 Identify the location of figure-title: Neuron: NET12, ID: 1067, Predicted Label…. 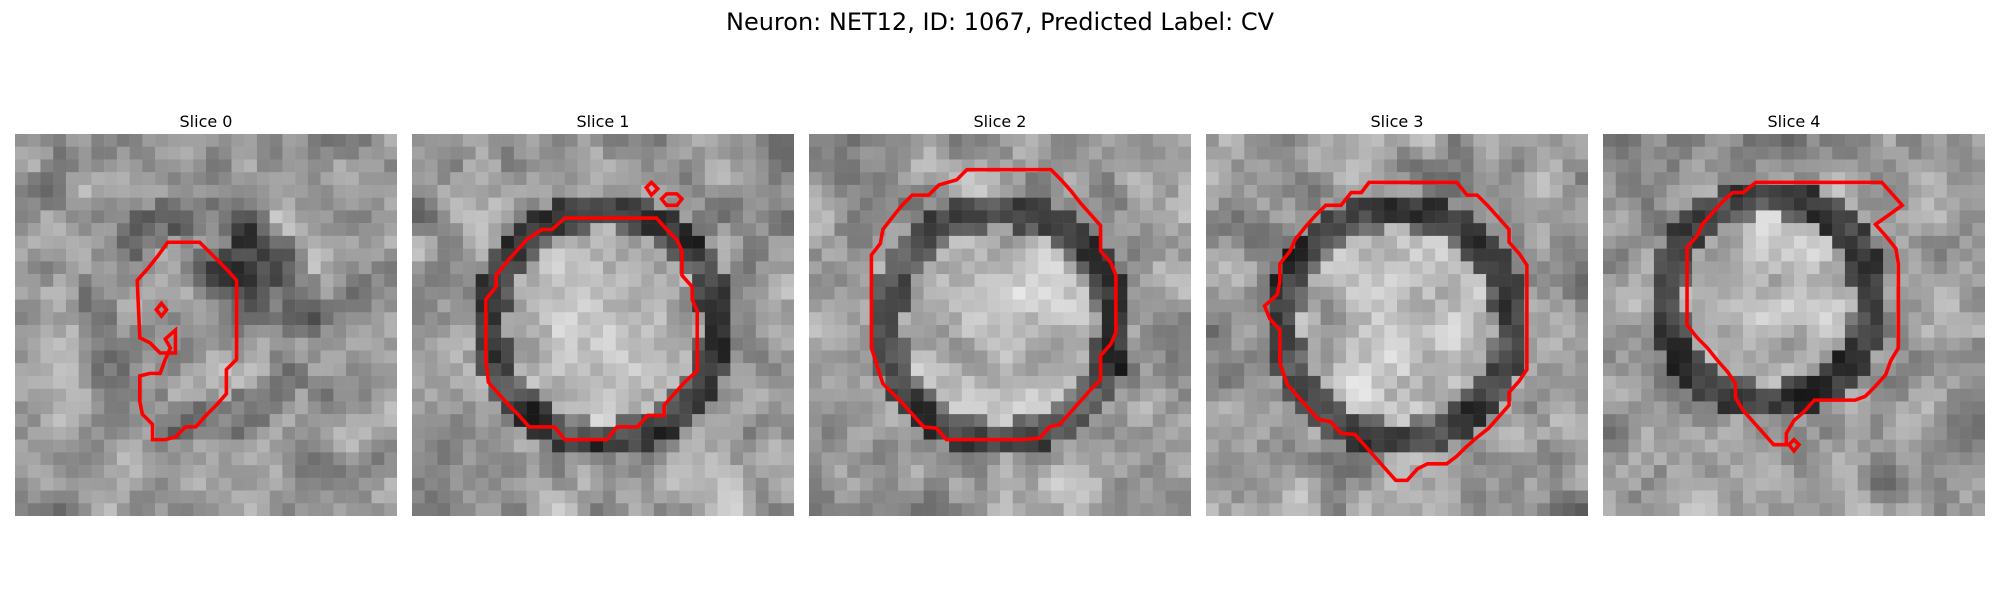
(1000, 22).